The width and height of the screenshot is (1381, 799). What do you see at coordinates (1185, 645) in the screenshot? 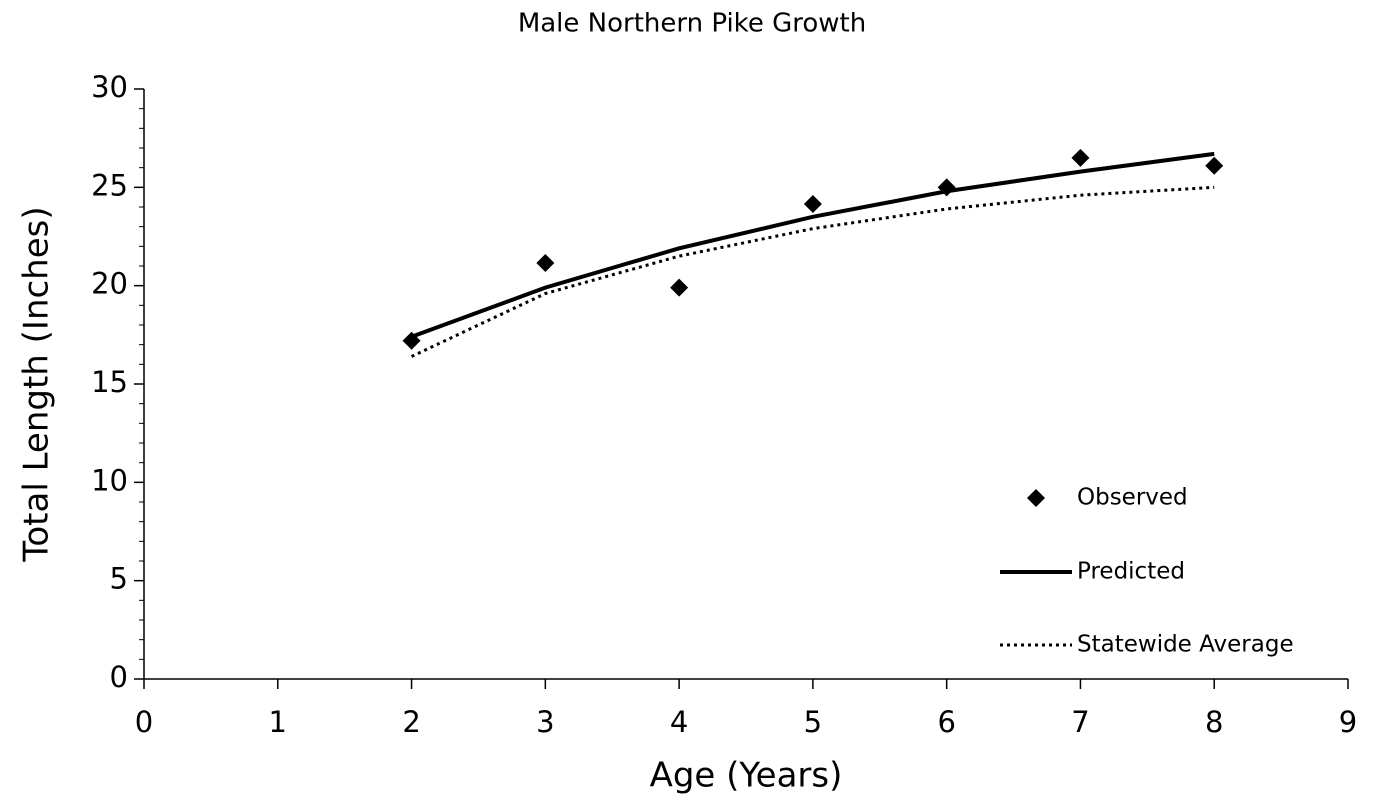
I see `legend-label: Statewide Average` at bounding box center [1185, 645].